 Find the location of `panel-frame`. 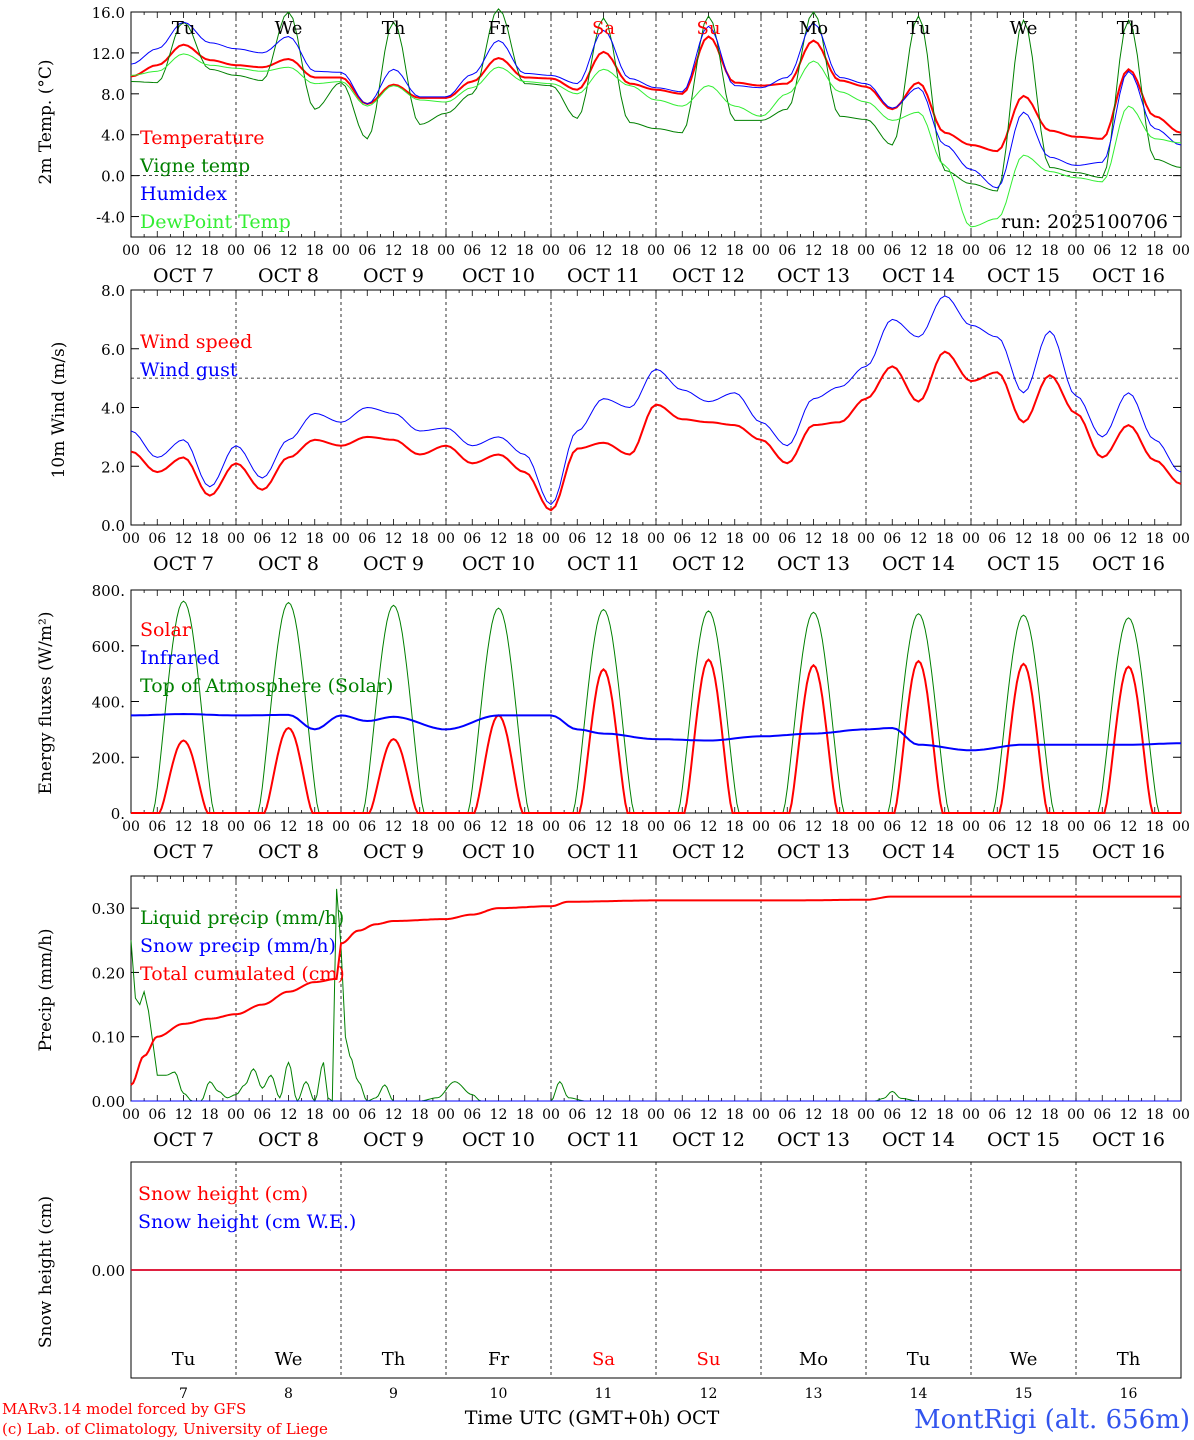

panel-frame is located at coordinates (656, 124).